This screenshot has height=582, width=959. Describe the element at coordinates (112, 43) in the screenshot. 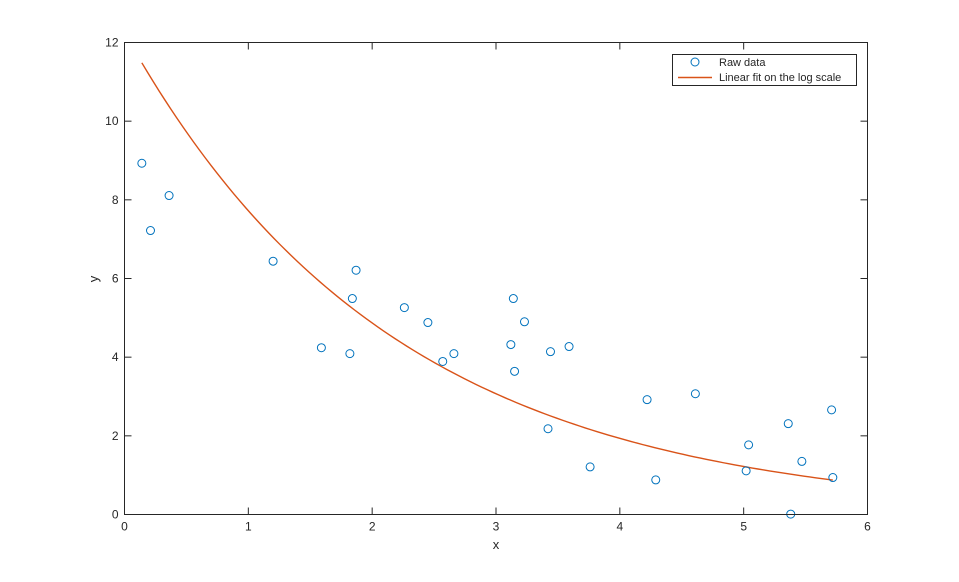

I see `y-tick-label: 12` at that location.